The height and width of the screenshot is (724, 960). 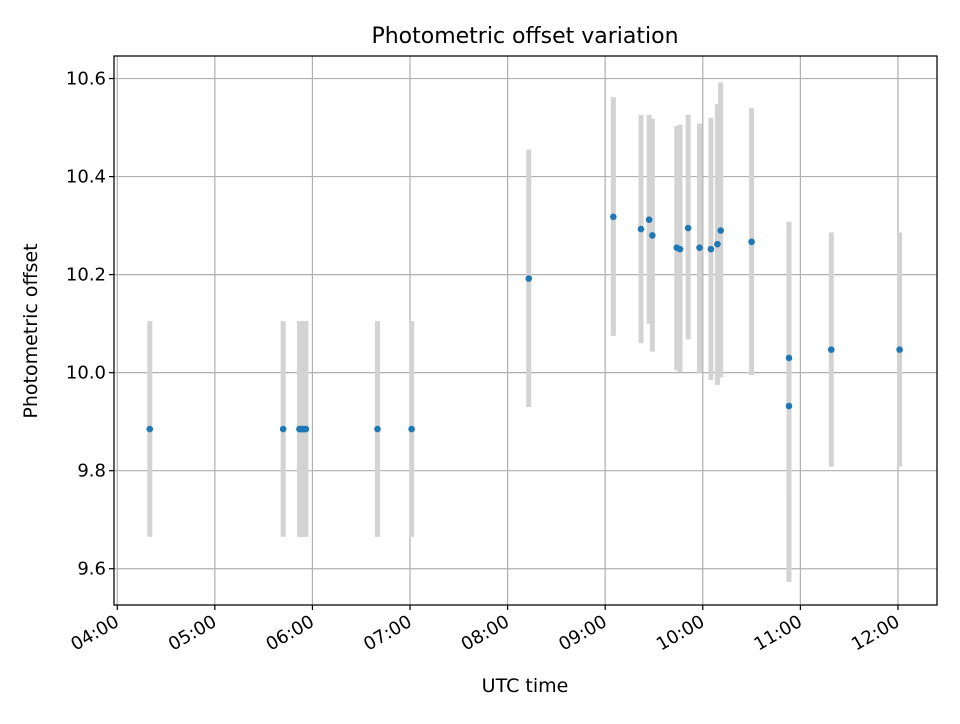 What do you see at coordinates (86, 177) in the screenshot?
I see `y-tick-label: 10.4` at bounding box center [86, 177].